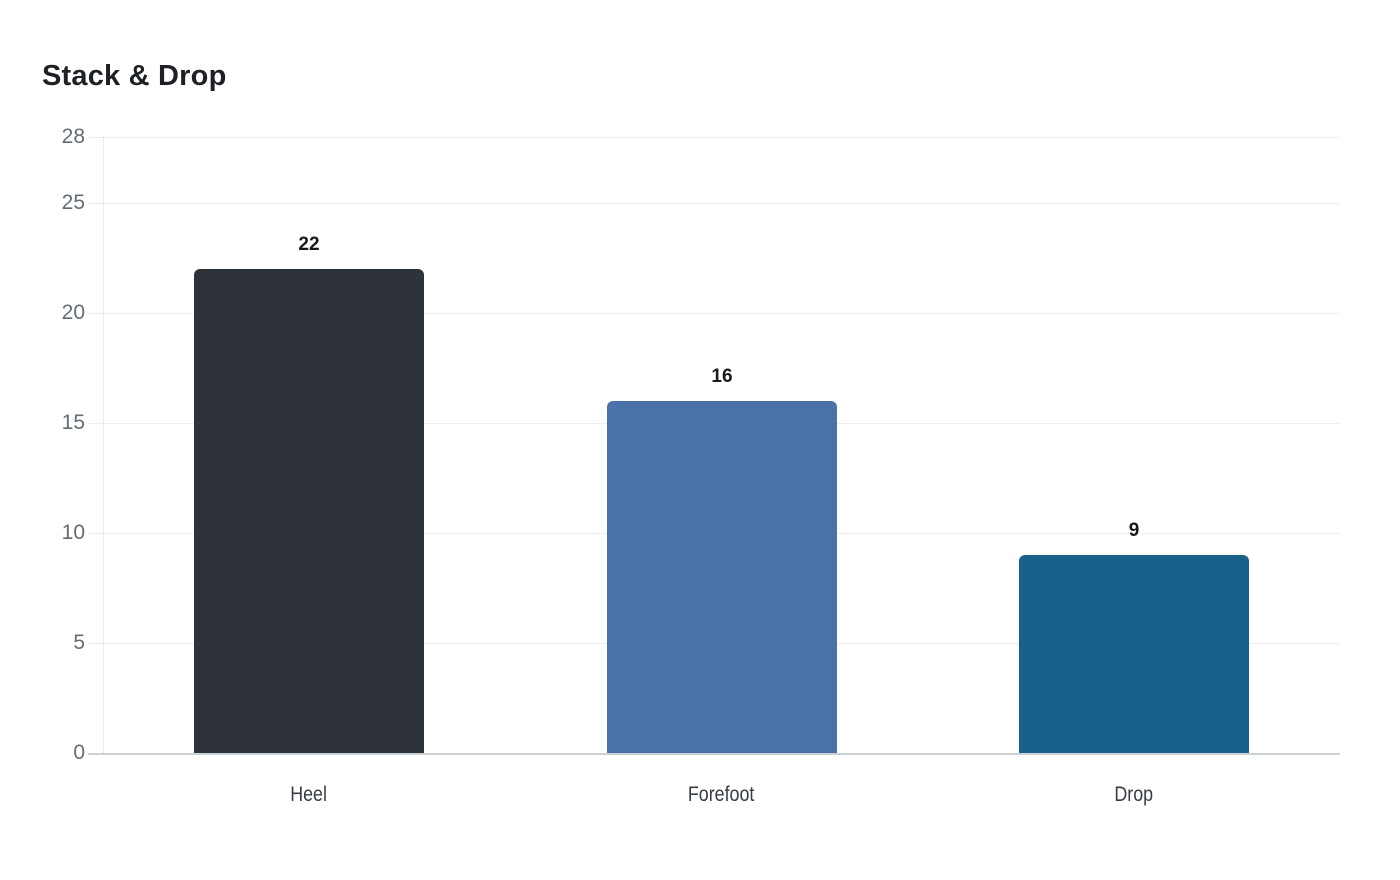 Image resolution: width=1400 pixels, height=880 pixels. I want to click on y-tick-label: 15, so click(73, 422).